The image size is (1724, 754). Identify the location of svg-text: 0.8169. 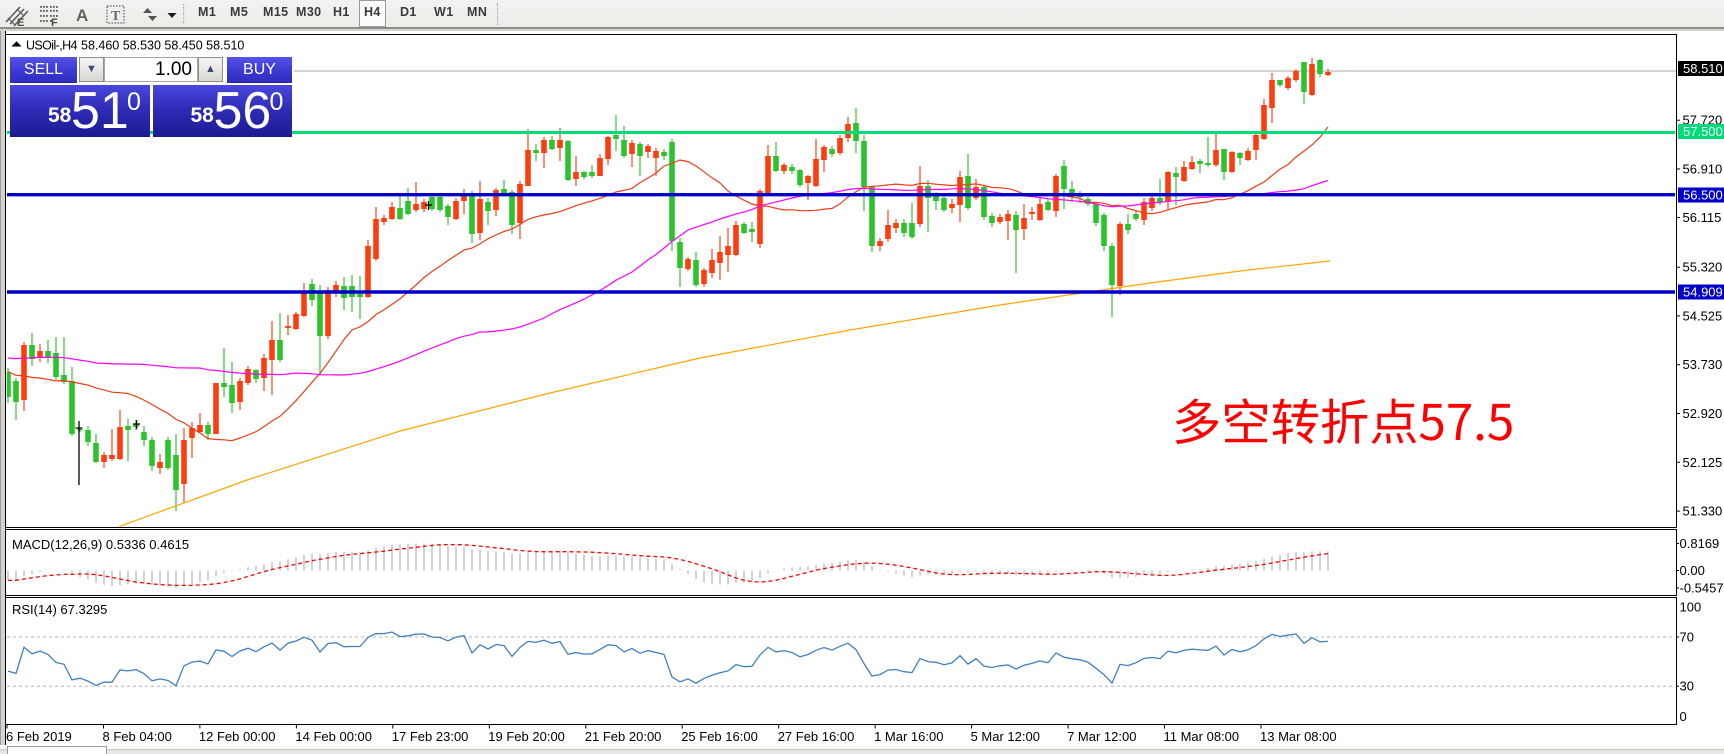
(1700, 543).